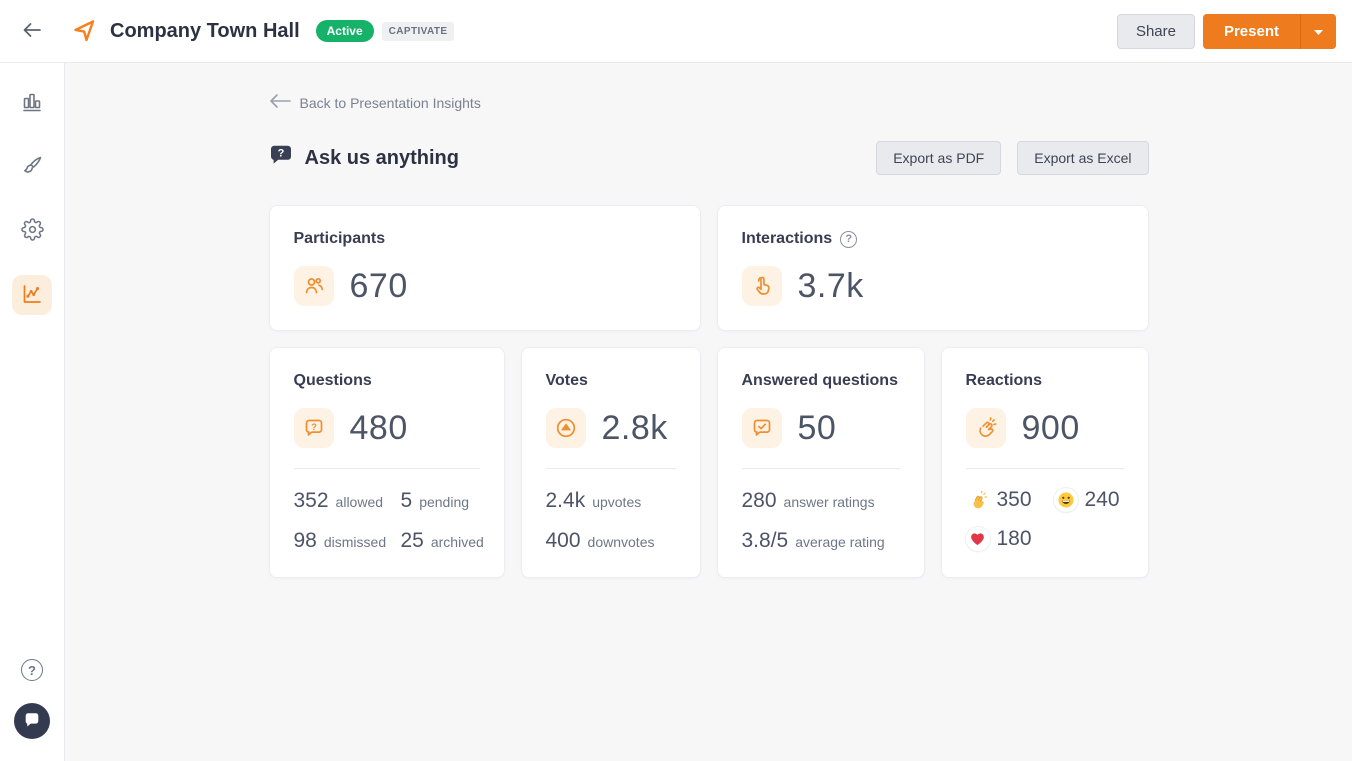  Describe the element at coordinates (32, 412) in the screenshot. I see `sidebar: ?` at that location.